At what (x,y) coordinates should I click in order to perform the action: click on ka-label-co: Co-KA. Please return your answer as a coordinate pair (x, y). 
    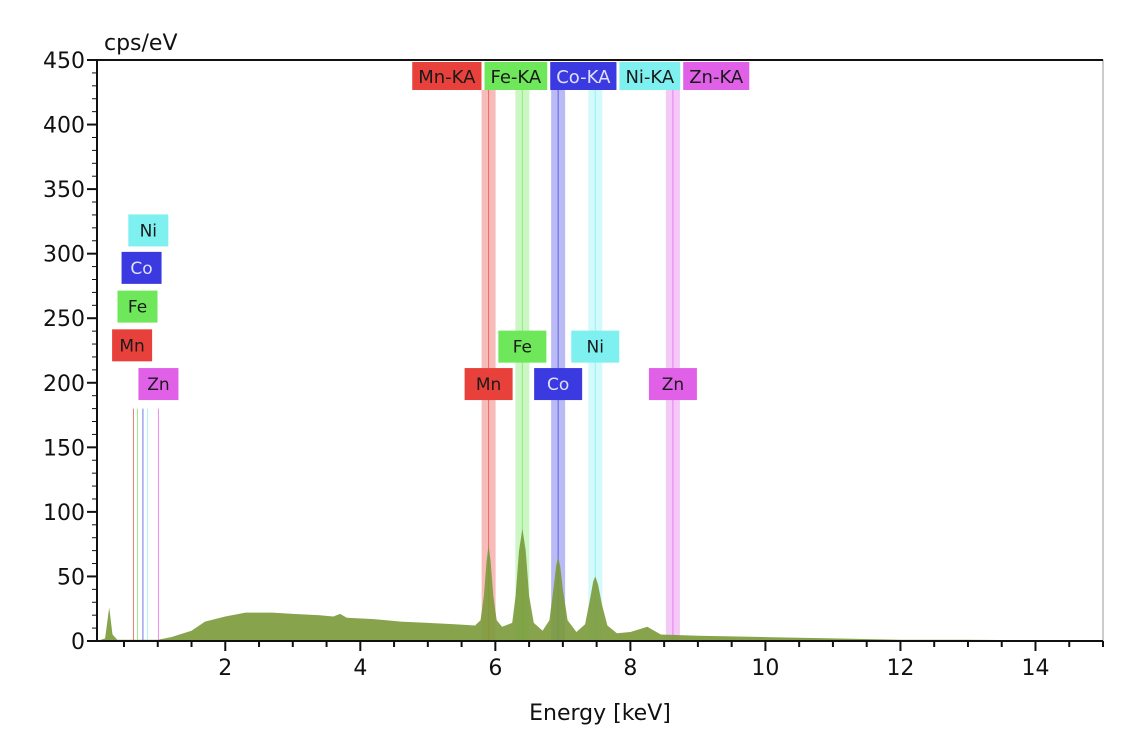
    Looking at the image, I should click on (583, 76).